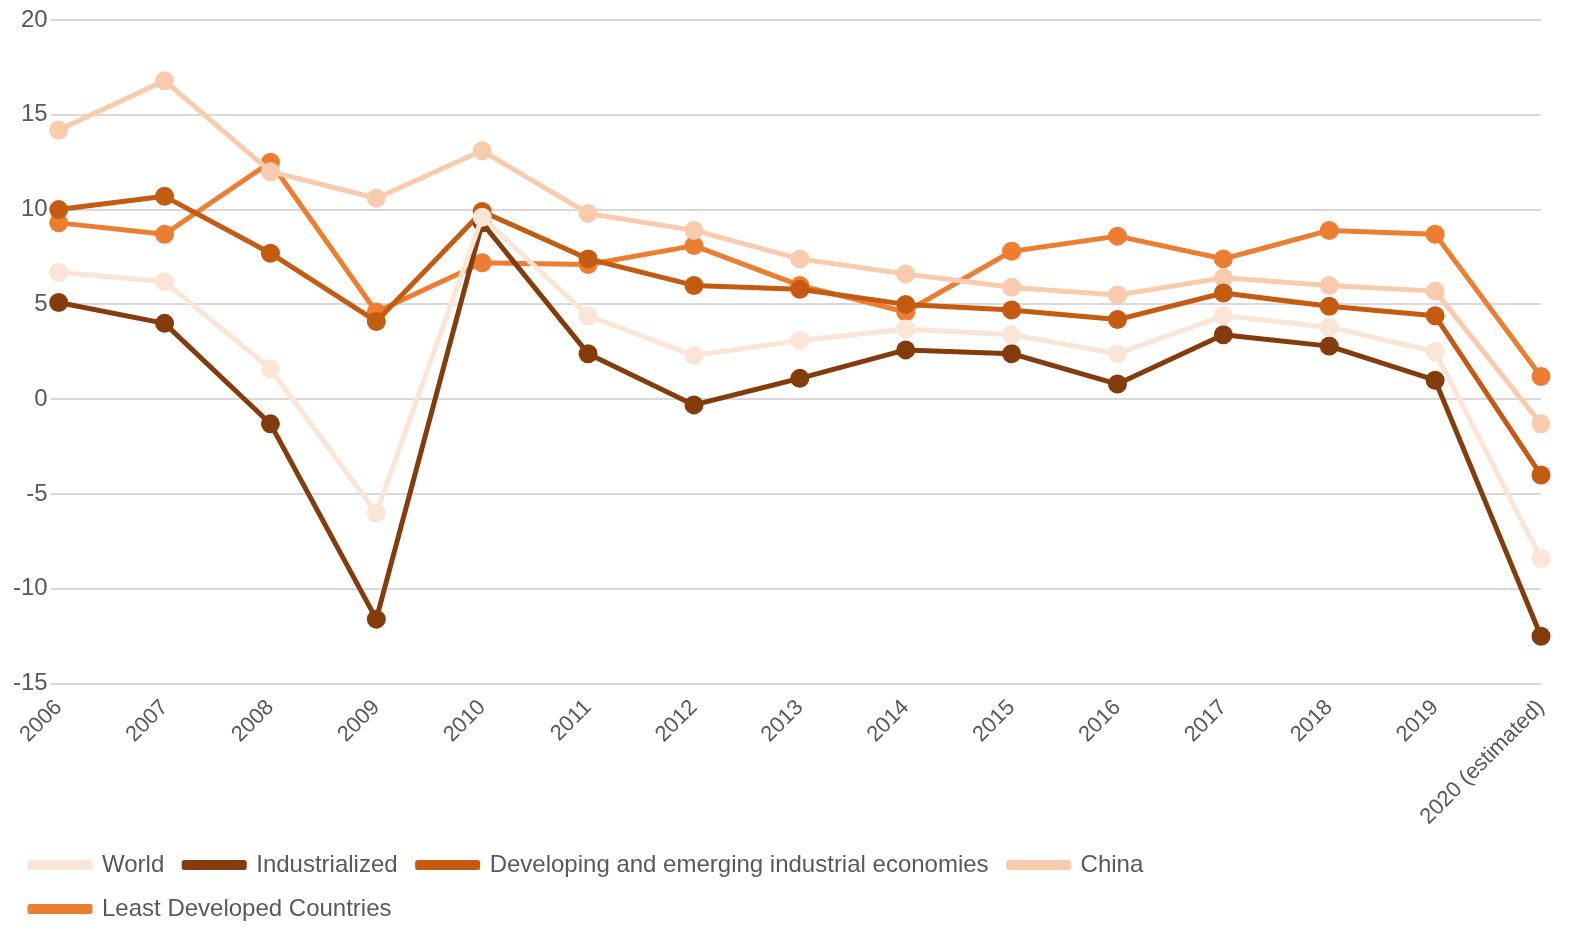 This screenshot has width=1571, height=941. I want to click on legend-label: China, so click(1112, 863).